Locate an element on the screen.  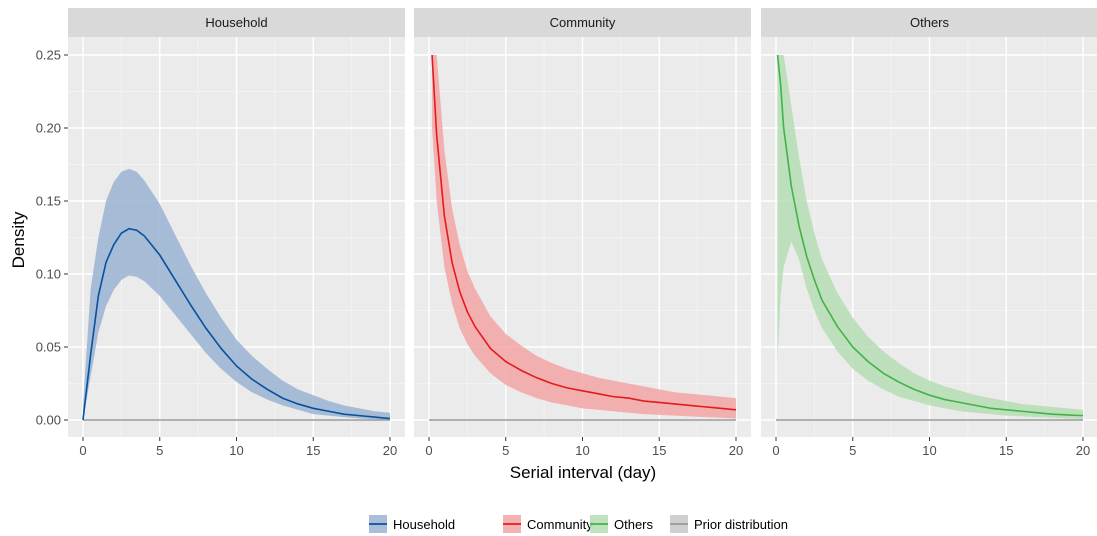
legend-item-community: Community is located at coordinates (548, 524).